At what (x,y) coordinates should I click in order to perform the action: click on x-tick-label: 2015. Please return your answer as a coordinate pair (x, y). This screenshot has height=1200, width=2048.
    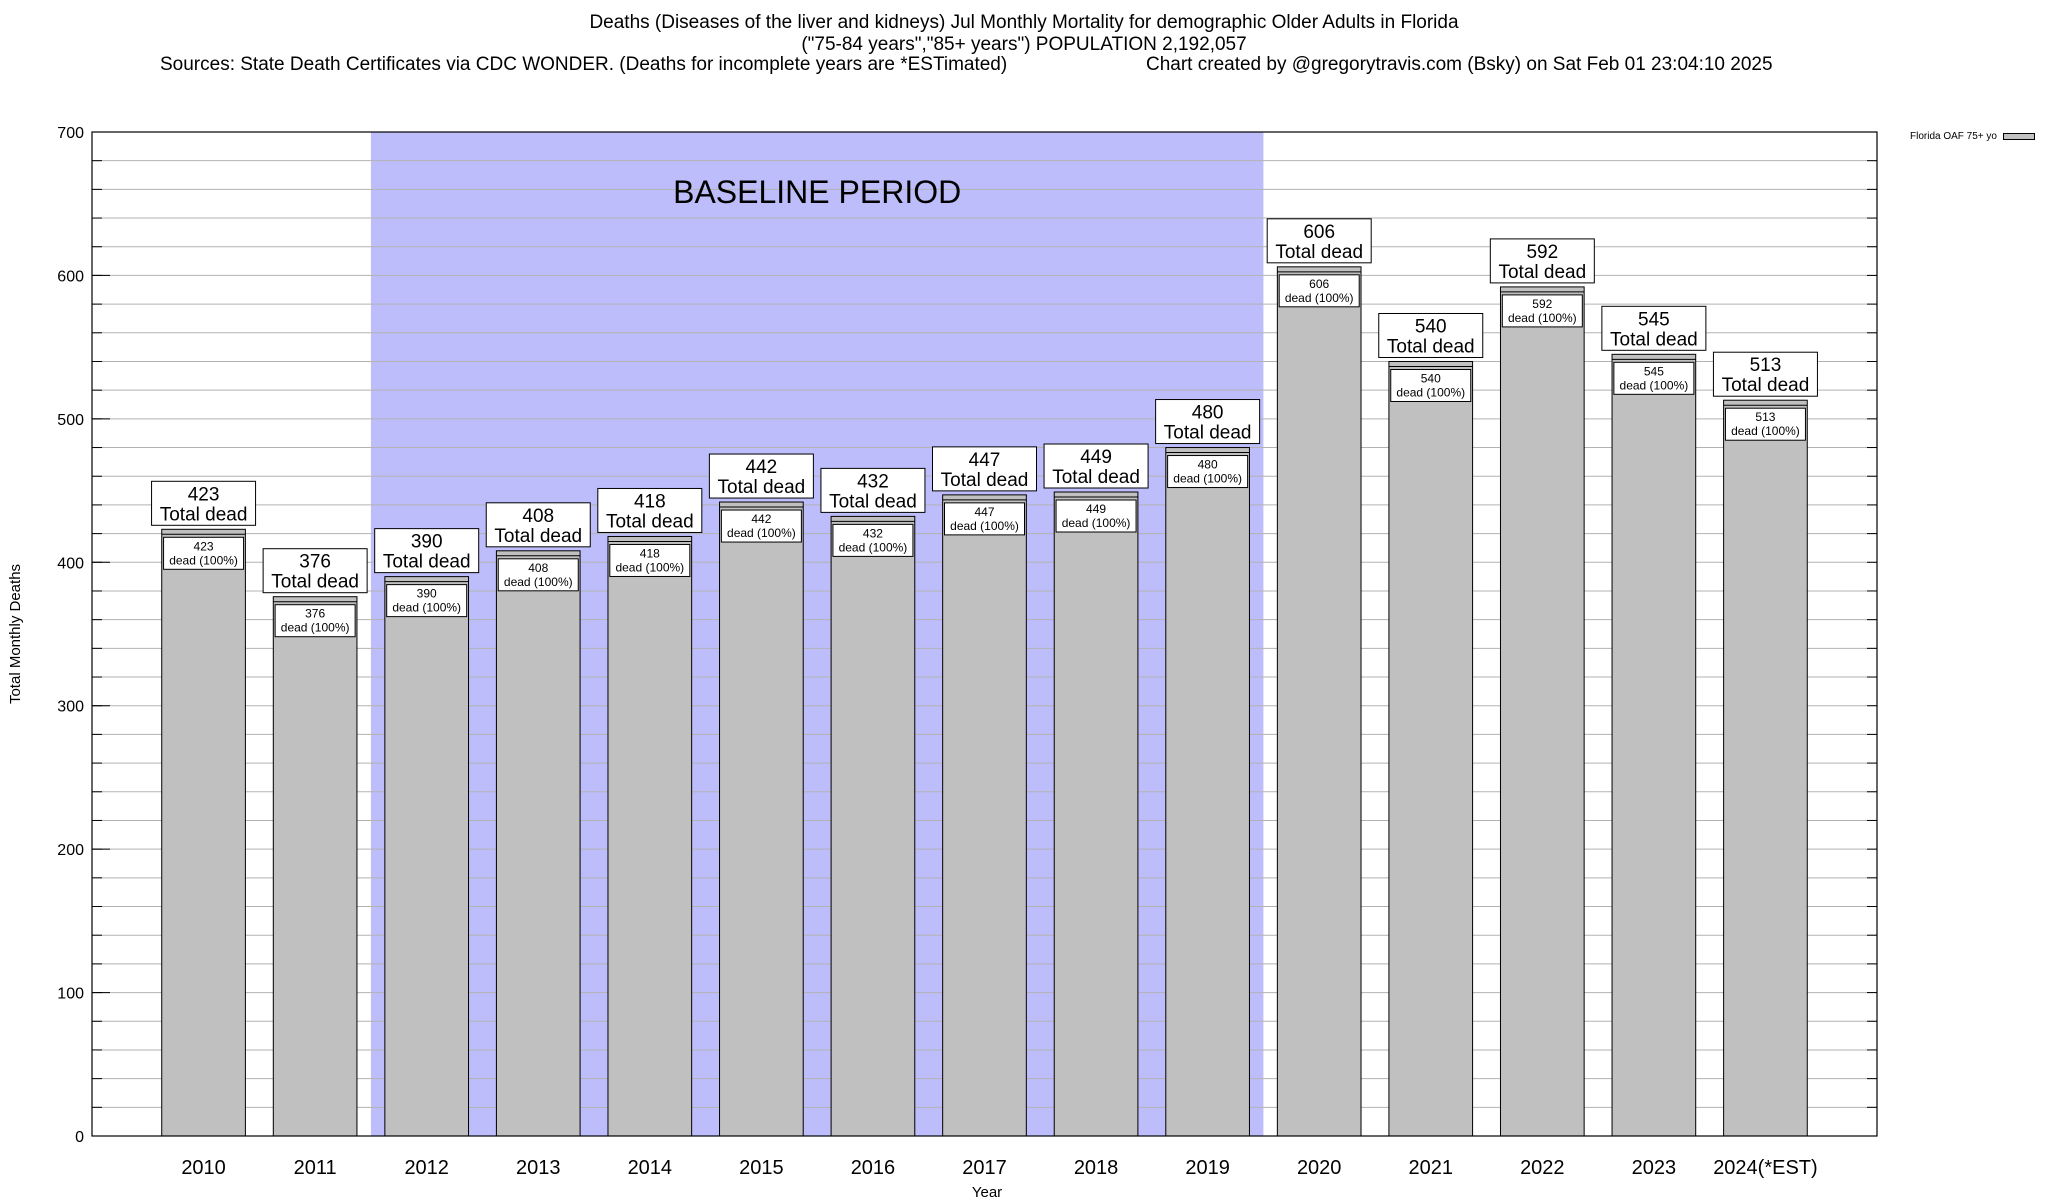
    Looking at the image, I should click on (761, 1168).